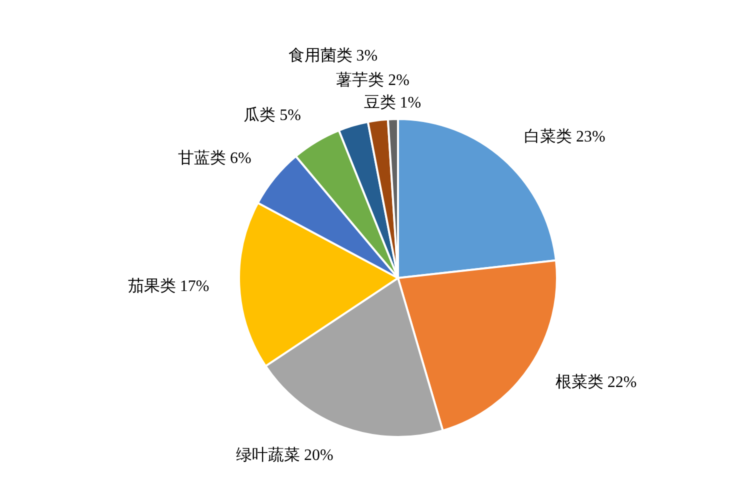  What do you see at coordinates (565, 136) in the screenshot?
I see `slice-label: 白菜类 23%` at bounding box center [565, 136].